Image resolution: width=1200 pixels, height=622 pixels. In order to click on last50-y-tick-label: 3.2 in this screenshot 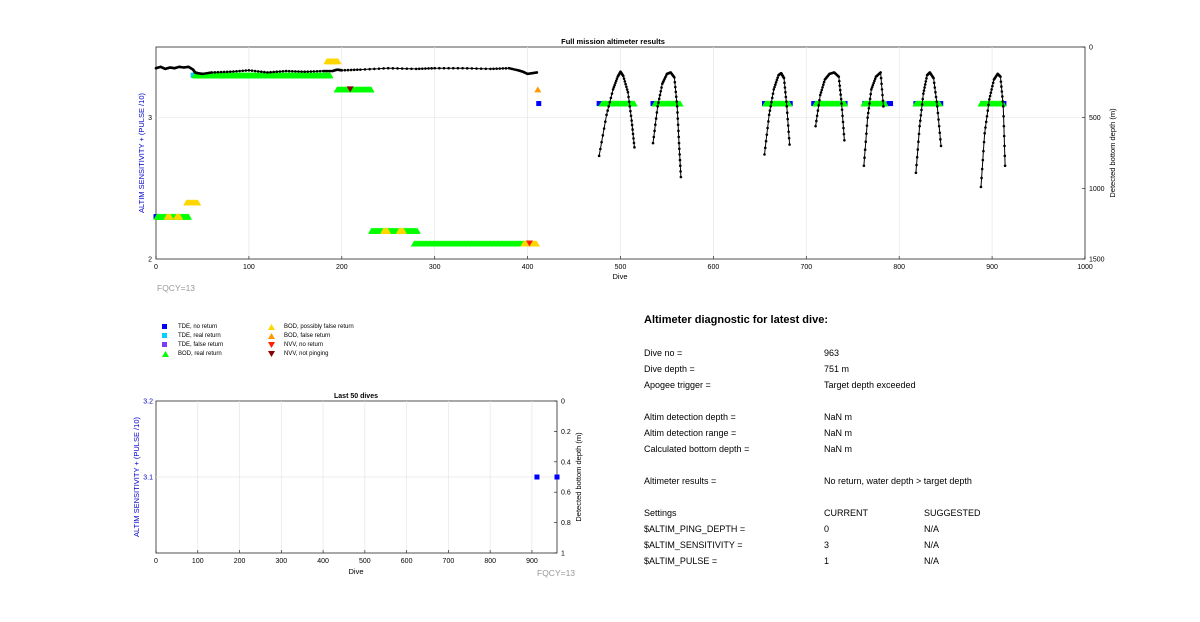, I will do `click(148, 402)`.